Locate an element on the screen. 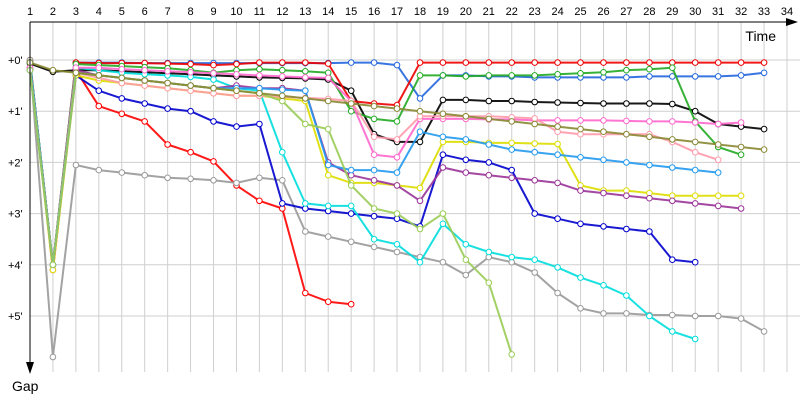 The image size is (800, 400). x-tick-label: 15 is located at coordinates (351, 12).